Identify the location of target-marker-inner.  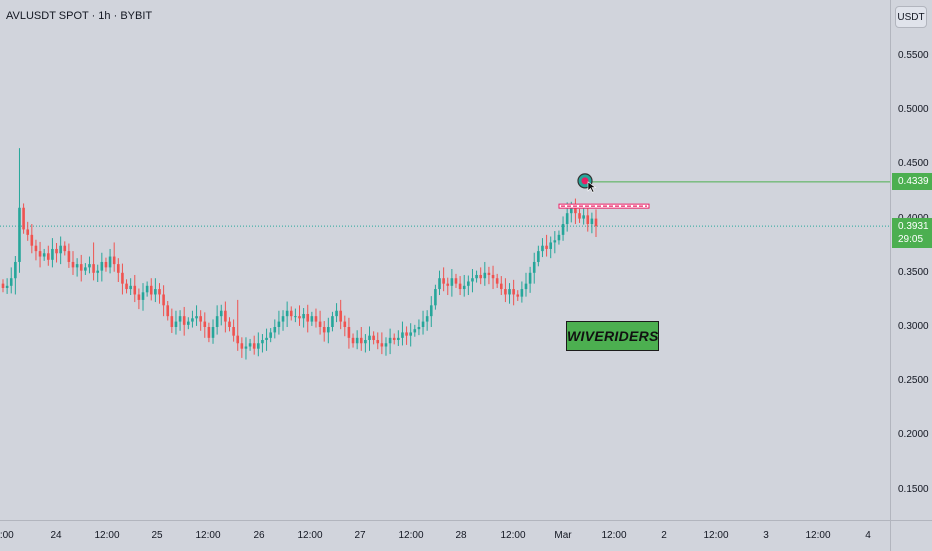
(585, 181).